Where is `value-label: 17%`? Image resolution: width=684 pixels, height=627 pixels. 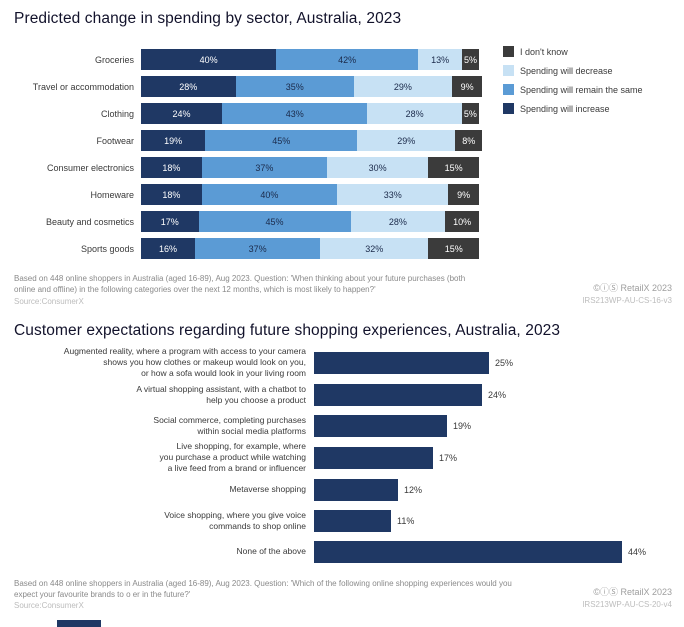 value-label: 17% is located at coordinates (448, 457).